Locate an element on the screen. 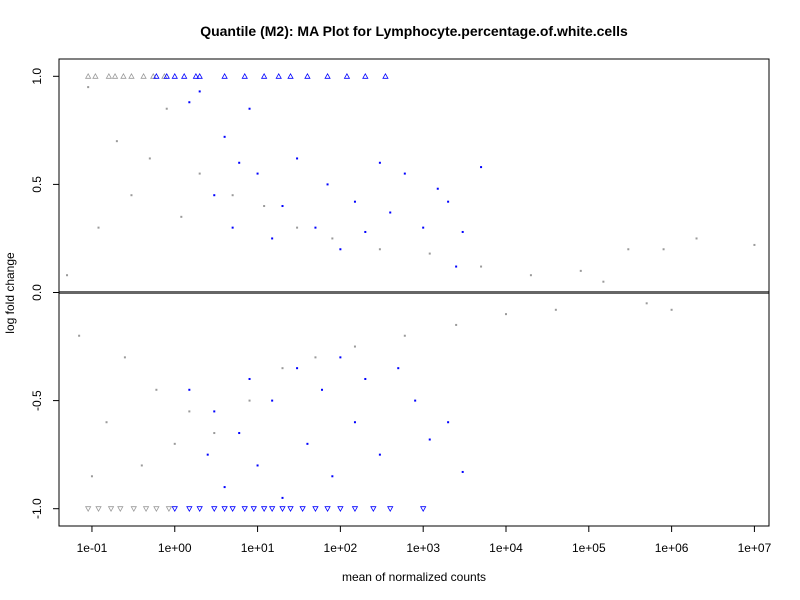 Image resolution: width=800 pixels, height=600 pixels. x-tick-label: 1e+02 is located at coordinates (341, 548).